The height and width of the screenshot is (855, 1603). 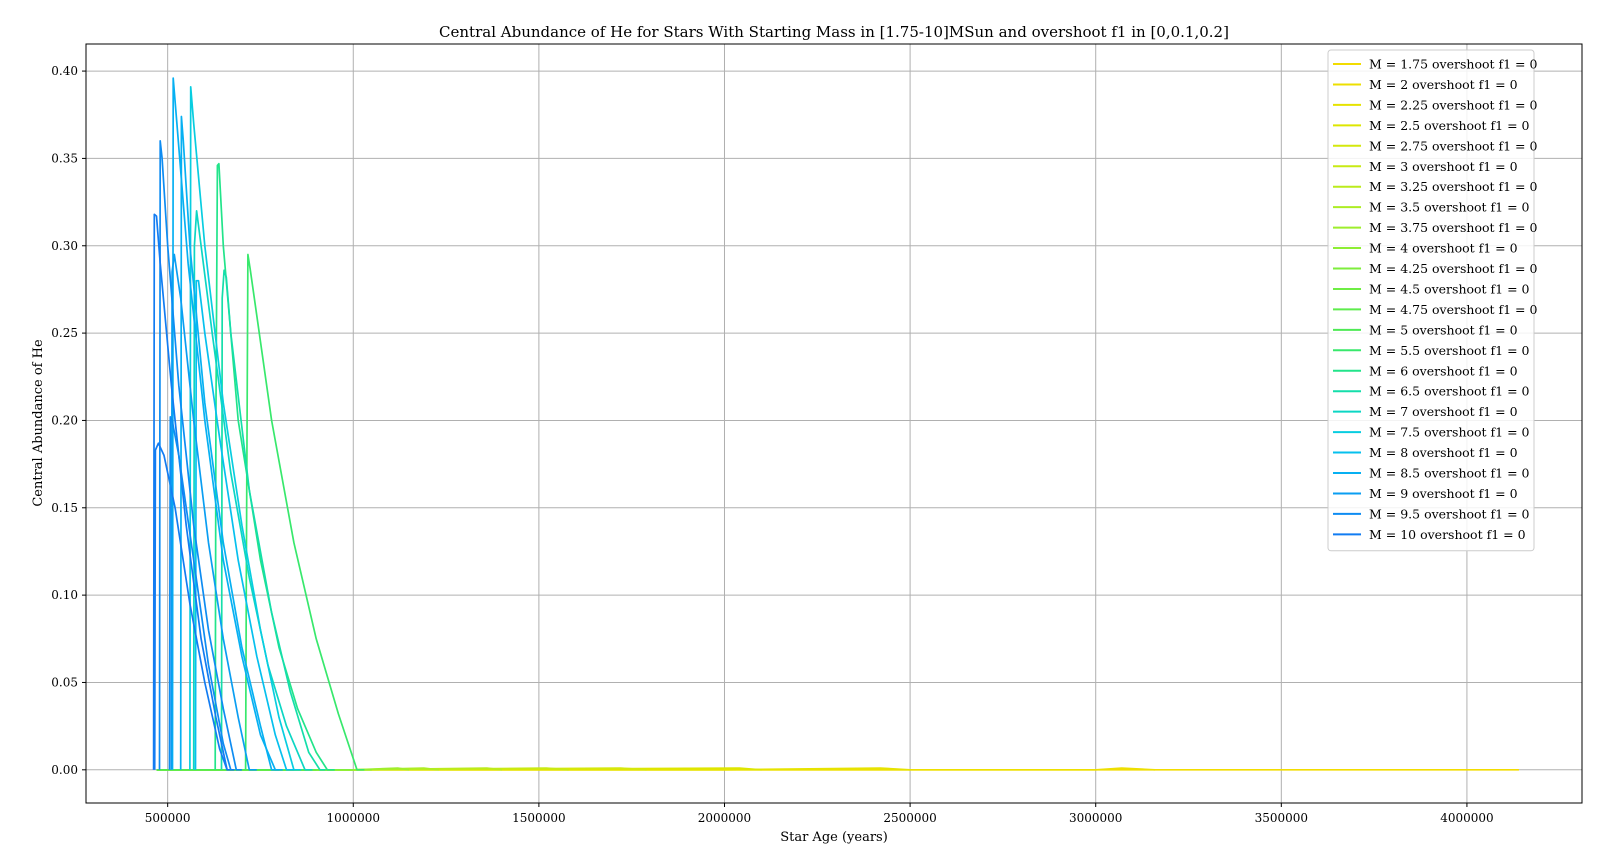 I want to click on x-tick-label: 3500000, so click(x=1281, y=818).